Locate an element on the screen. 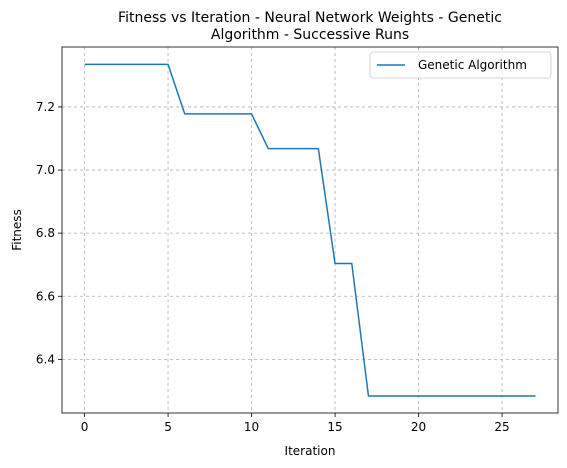 The height and width of the screenshot is (468, 567). legend: Genetic Algorithm is located at coordinates (460, 65).